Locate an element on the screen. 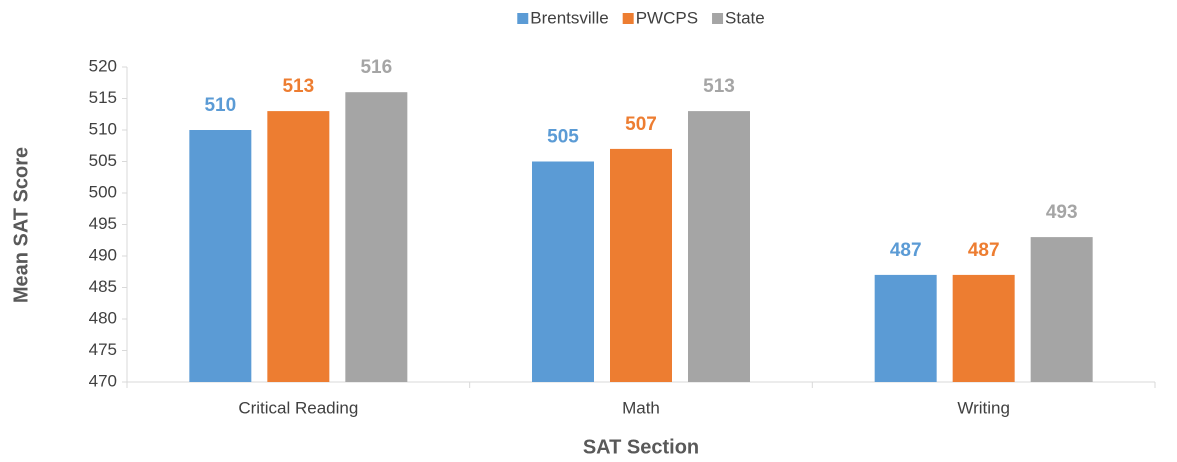  y-tick-label: 520 is located at coordinates (103, 65).